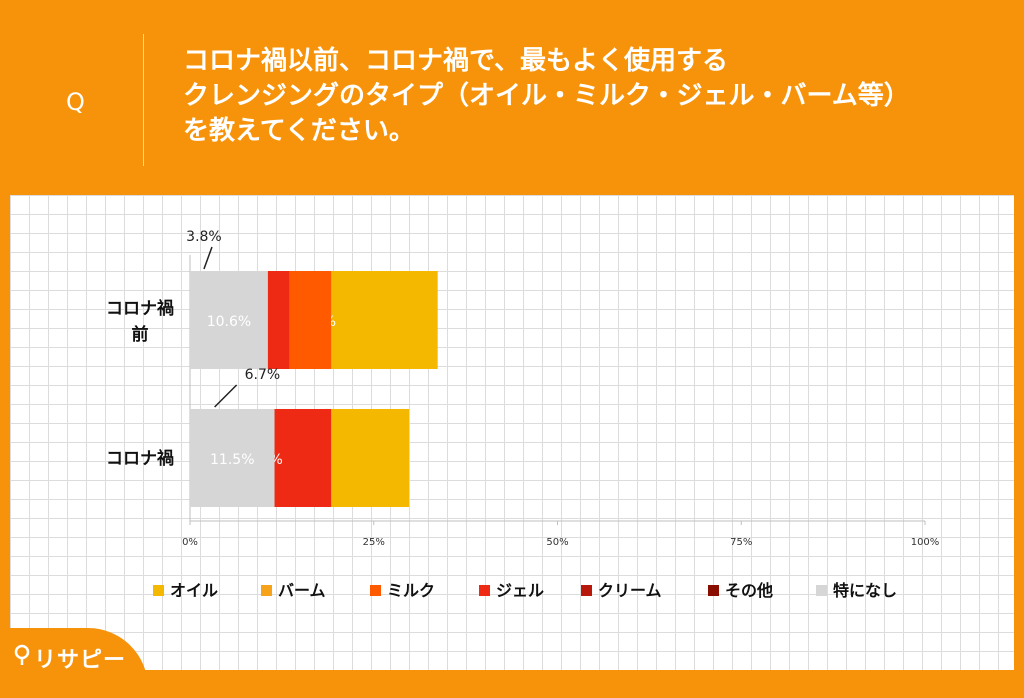 This screenshot has width=1024, height=698. I want to click on question-line-3: を教えてください。, so click(299, 131).